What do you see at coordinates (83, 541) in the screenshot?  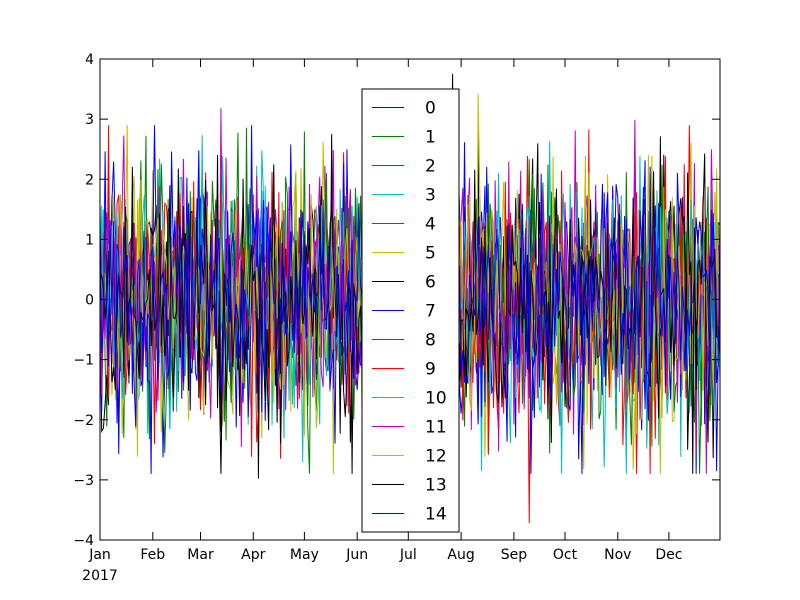 I see `y-tick-label: −4` at bounding box center [83, 541].